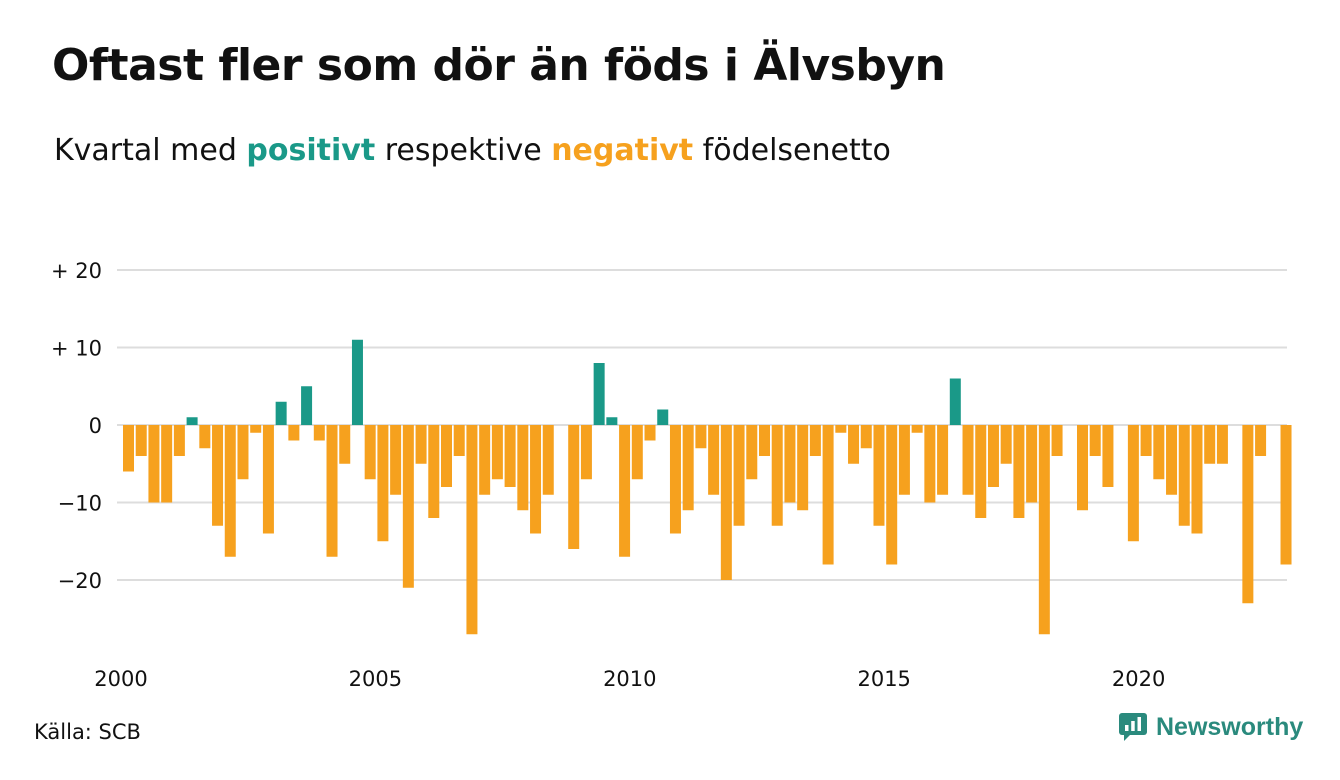  Describe the element at coordinates (883, 679) in the screenshot. I see `x-tick-label: 2015` at that location.